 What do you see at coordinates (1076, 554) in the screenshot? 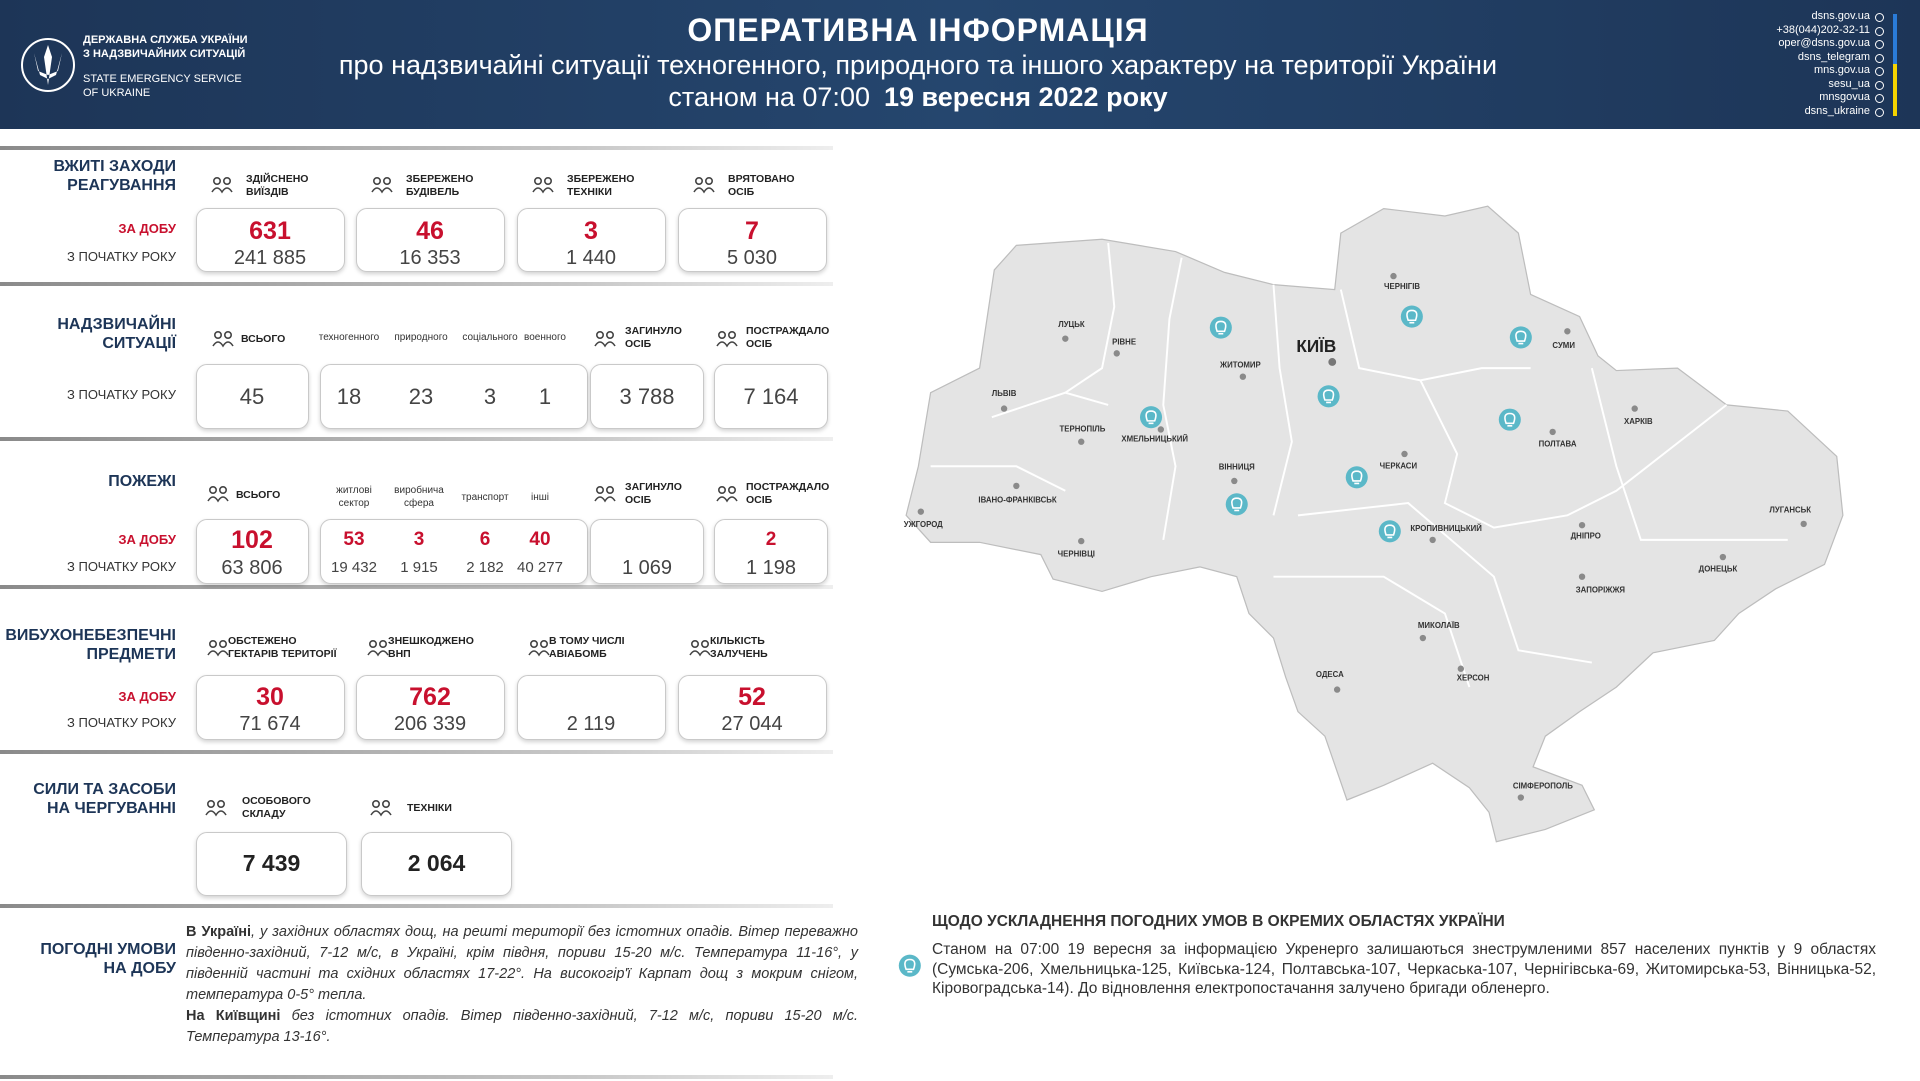
I see `city-label: ЧЕРНІВЦІ` at bounding box center [1076, 554].